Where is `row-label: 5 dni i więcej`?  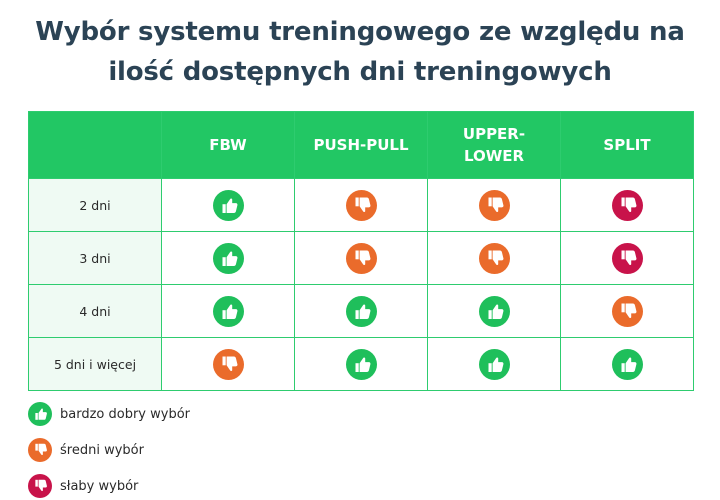 row-label: 5 dni i więcej is located at coordinates (95, 364).